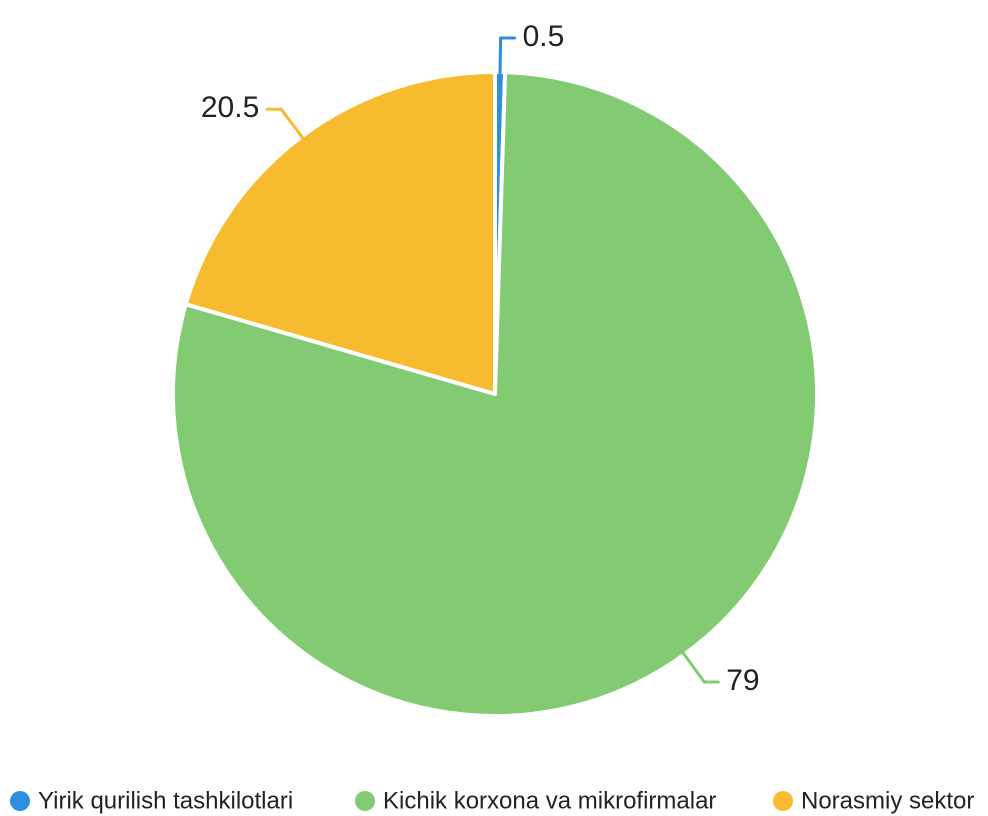  What do you see at coordinates (887, 800) in the screenshot?
I see `legend-label: Norasmiy sektor` at bounding box center [887, 800].